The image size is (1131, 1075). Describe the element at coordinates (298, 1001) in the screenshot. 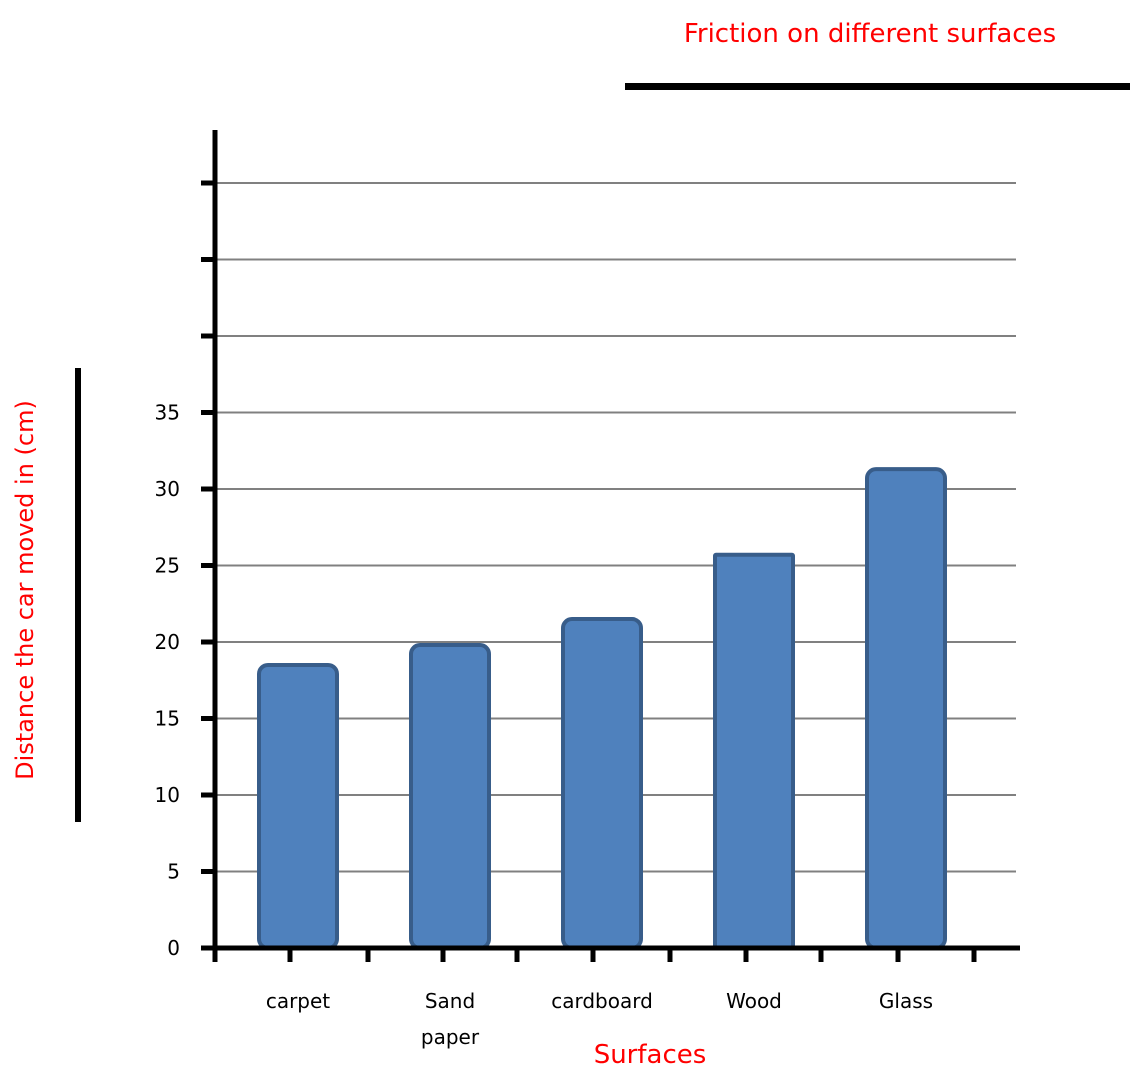

I see `x-tick-label: carpet` at that location.